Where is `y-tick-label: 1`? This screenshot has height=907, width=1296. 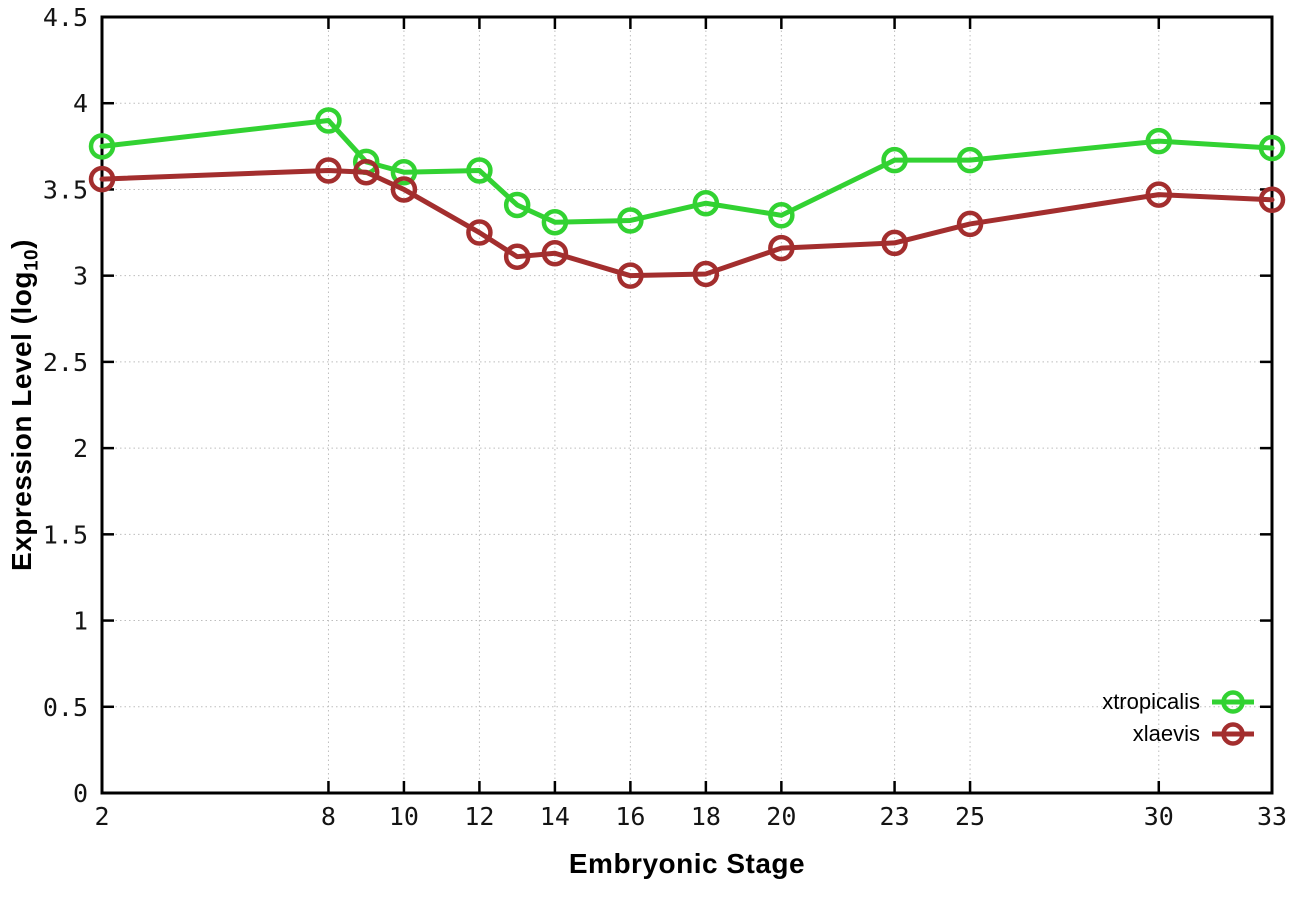
y-tick-label: 1 is located at coordinates (80, 621).